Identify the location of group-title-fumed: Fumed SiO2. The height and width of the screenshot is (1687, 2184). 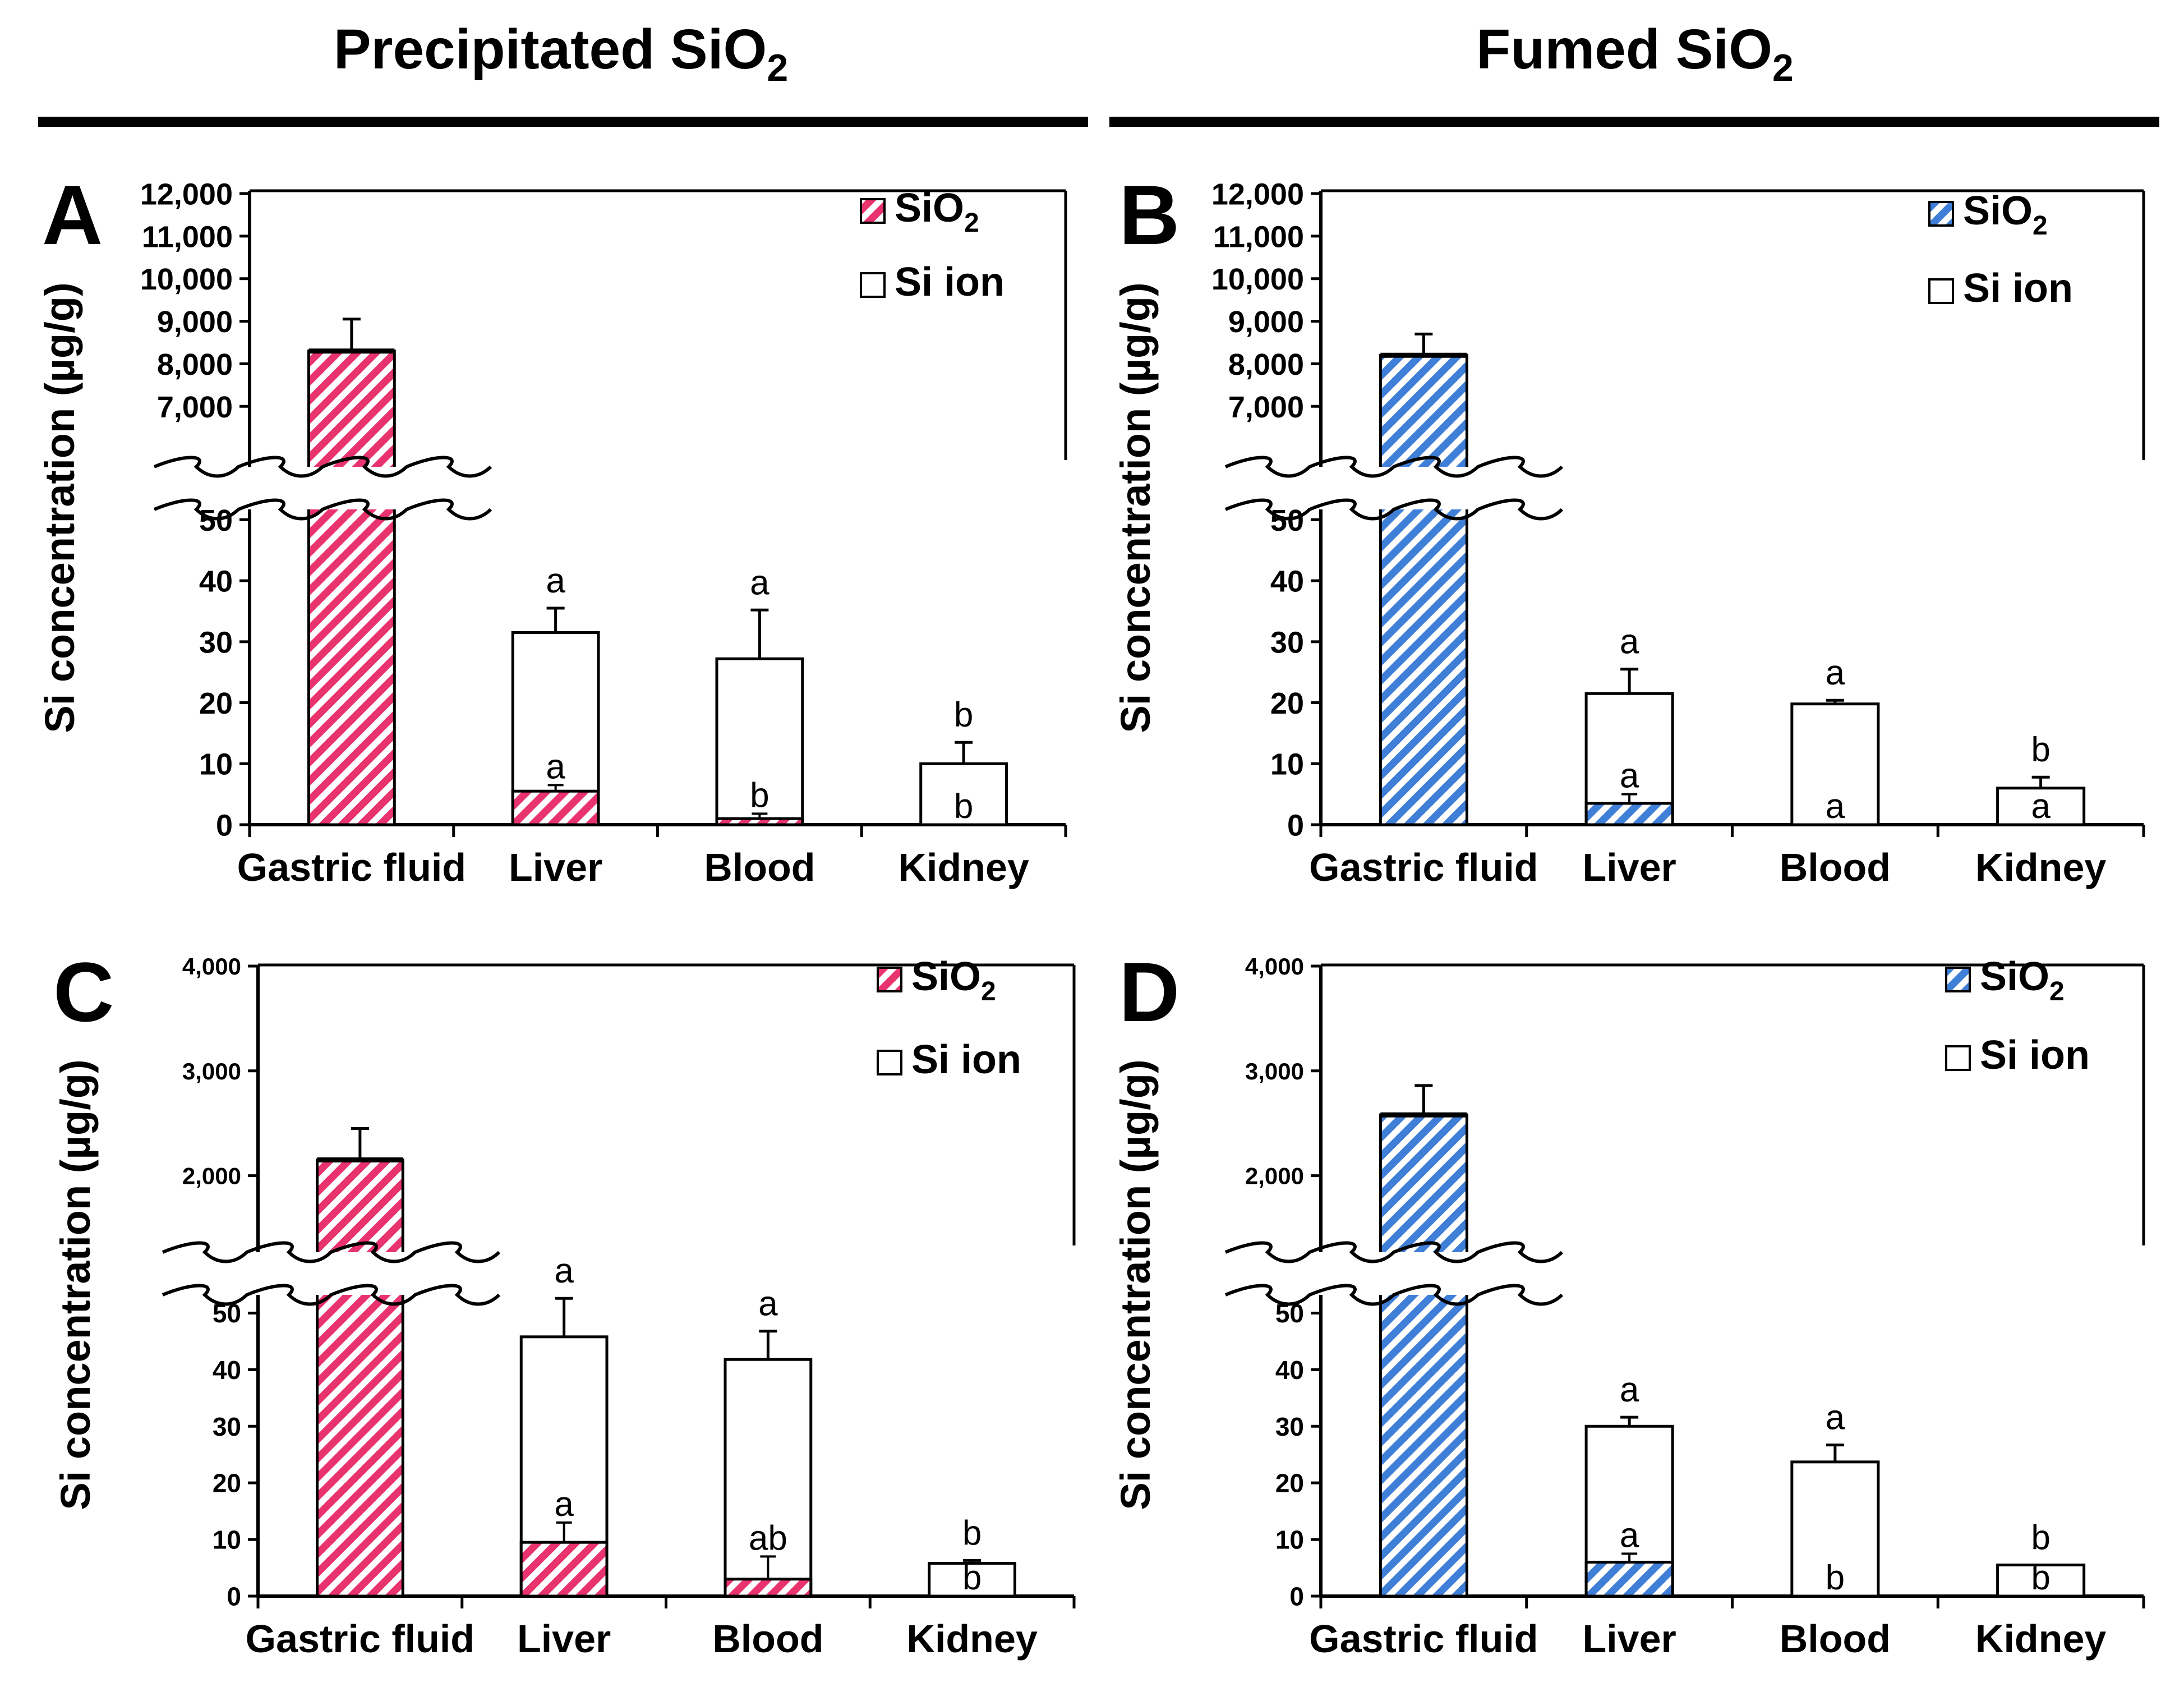
(1635, 53).